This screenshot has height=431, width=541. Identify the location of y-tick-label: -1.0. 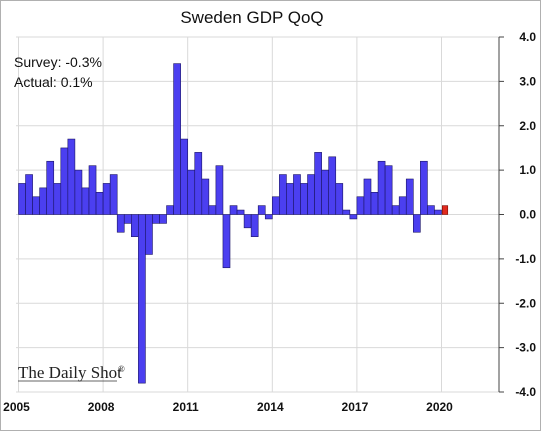
(525, 259).